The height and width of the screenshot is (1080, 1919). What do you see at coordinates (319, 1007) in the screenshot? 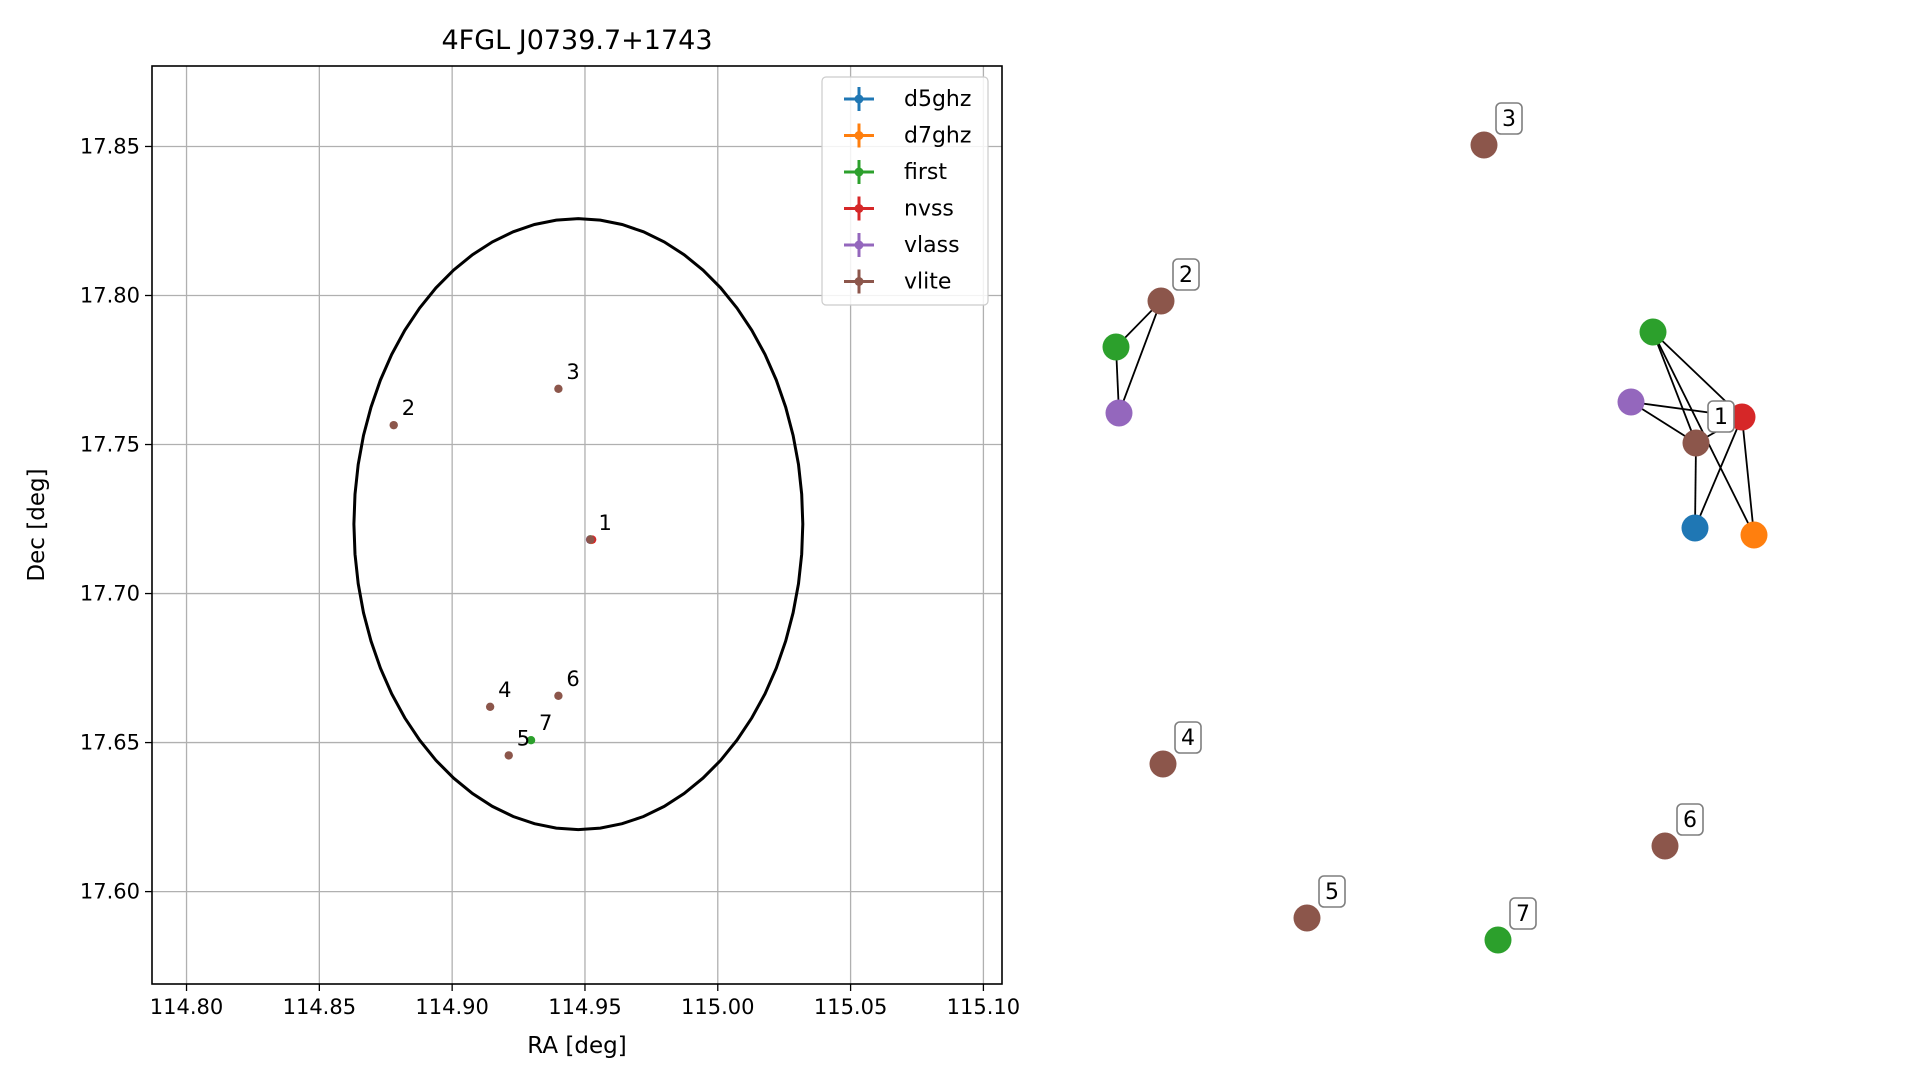
I see `x-tick-label: 114.85` at bounding box center [319, 1007].